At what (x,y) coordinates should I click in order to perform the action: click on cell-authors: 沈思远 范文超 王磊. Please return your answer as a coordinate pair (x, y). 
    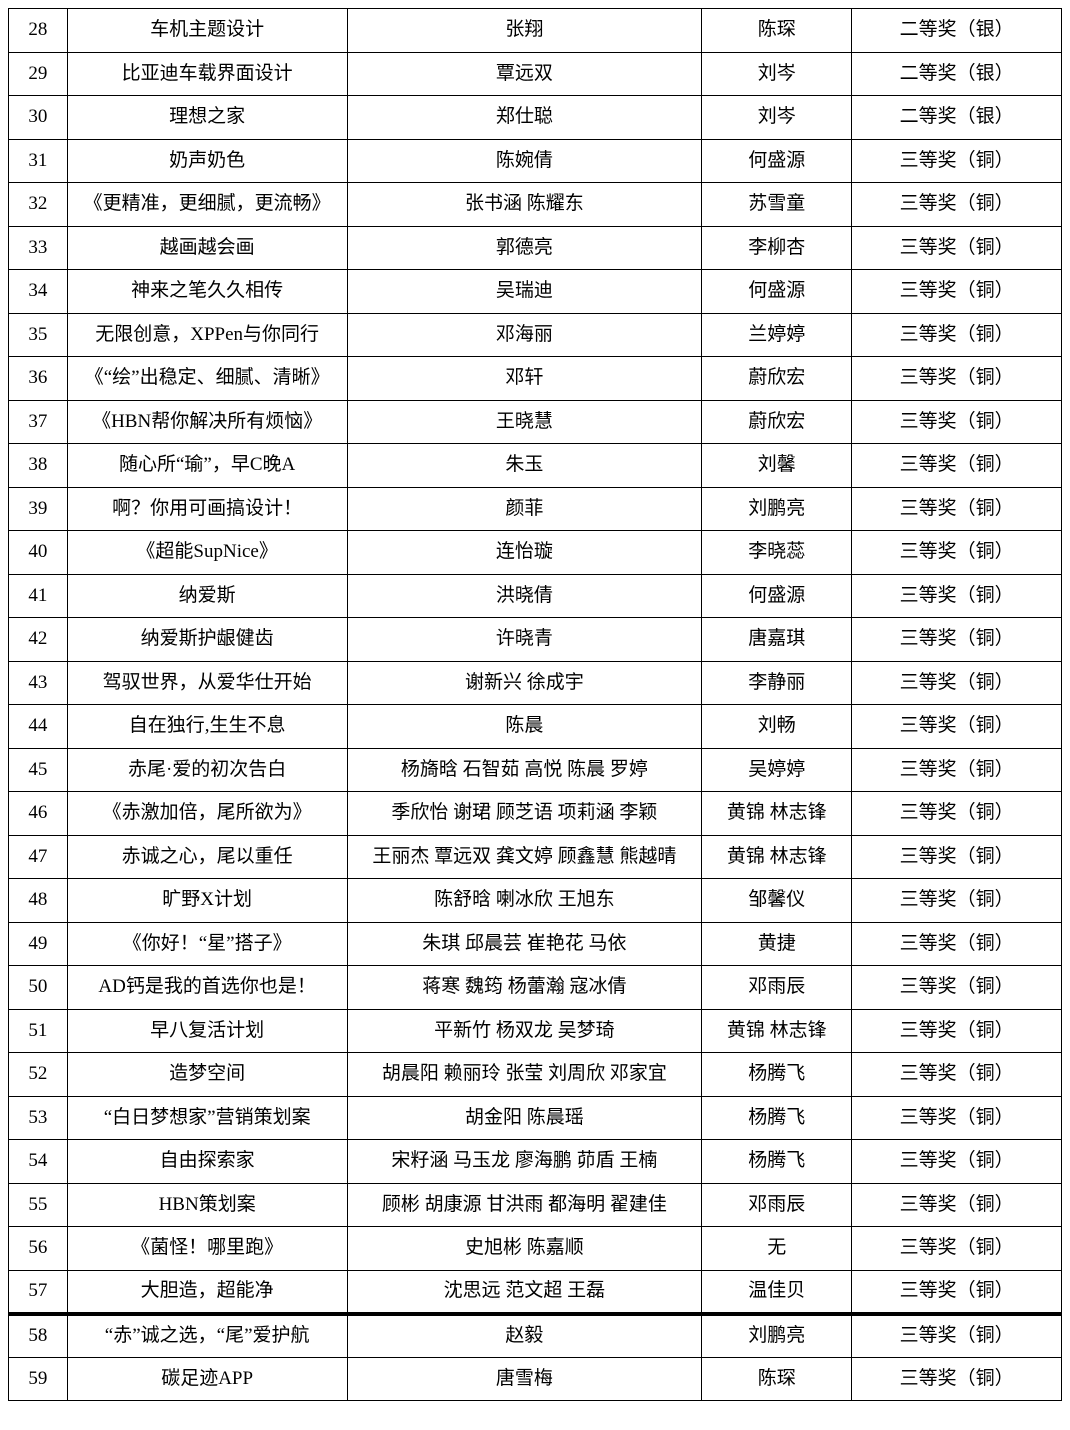
    Looking at the image, I should click on (524, 1292).